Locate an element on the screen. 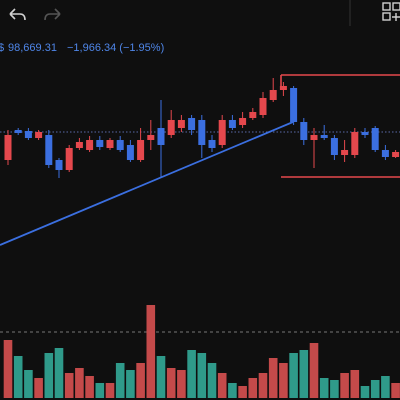  price: 98,669.31 is located at coordinates (32, 48).